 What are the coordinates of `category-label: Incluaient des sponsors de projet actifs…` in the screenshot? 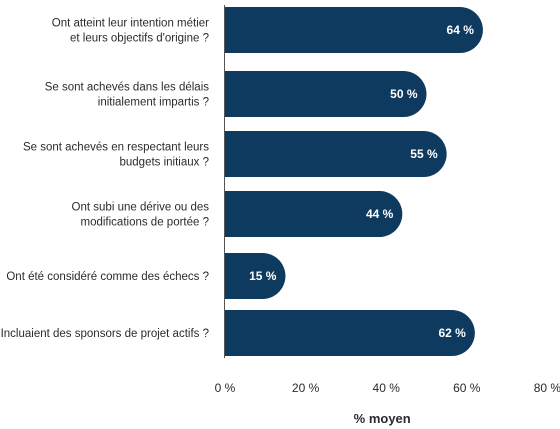 It's located at (105, 334).